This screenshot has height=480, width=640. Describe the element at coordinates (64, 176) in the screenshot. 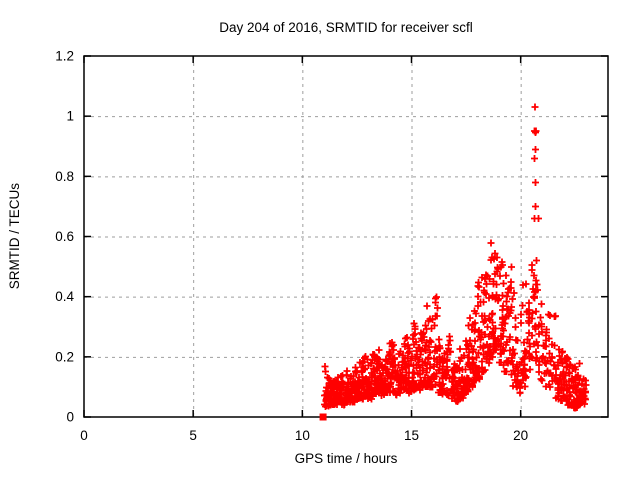

I see `y-tick-label: 0.8` at that location.